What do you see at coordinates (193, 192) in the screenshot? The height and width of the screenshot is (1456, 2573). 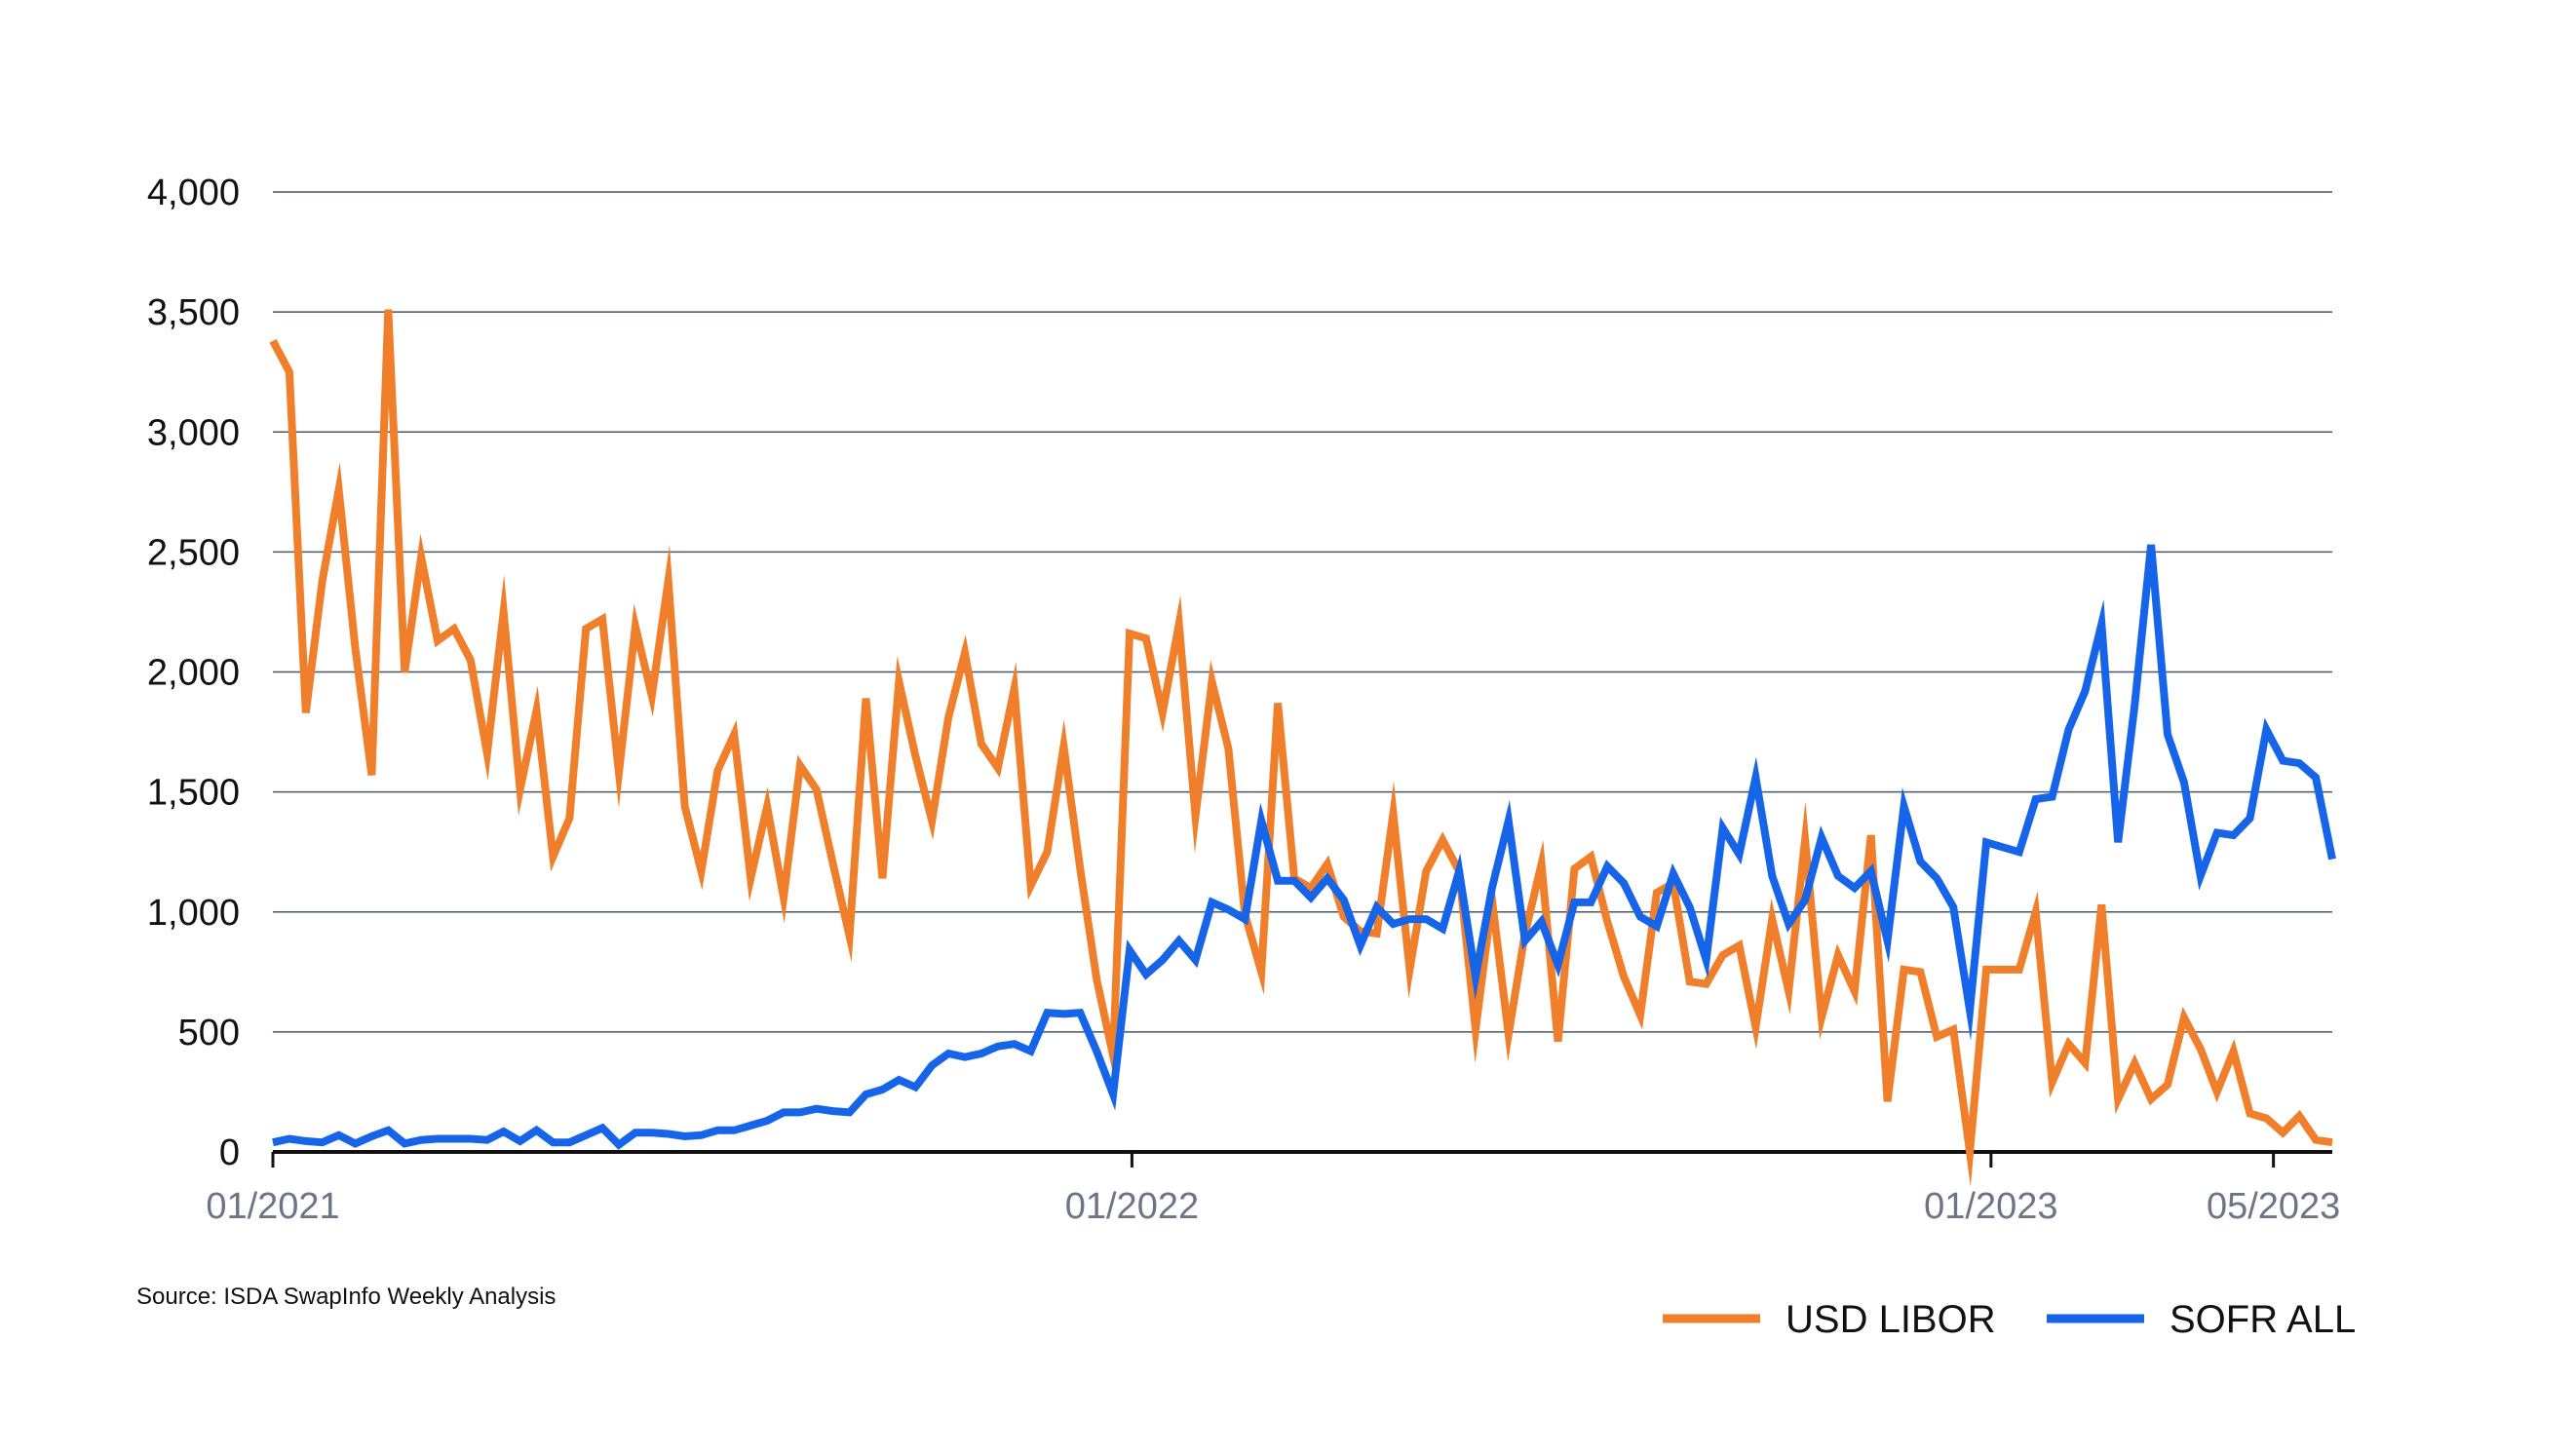 I see `y-tick-label: 4,000` at bounding box center [193, 192].